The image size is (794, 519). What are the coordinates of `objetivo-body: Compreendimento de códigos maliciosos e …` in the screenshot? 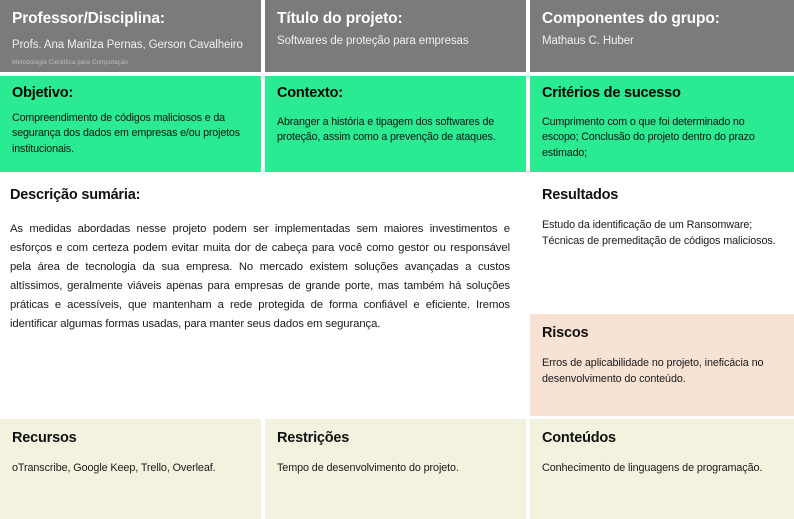 It's located at (126, 133).